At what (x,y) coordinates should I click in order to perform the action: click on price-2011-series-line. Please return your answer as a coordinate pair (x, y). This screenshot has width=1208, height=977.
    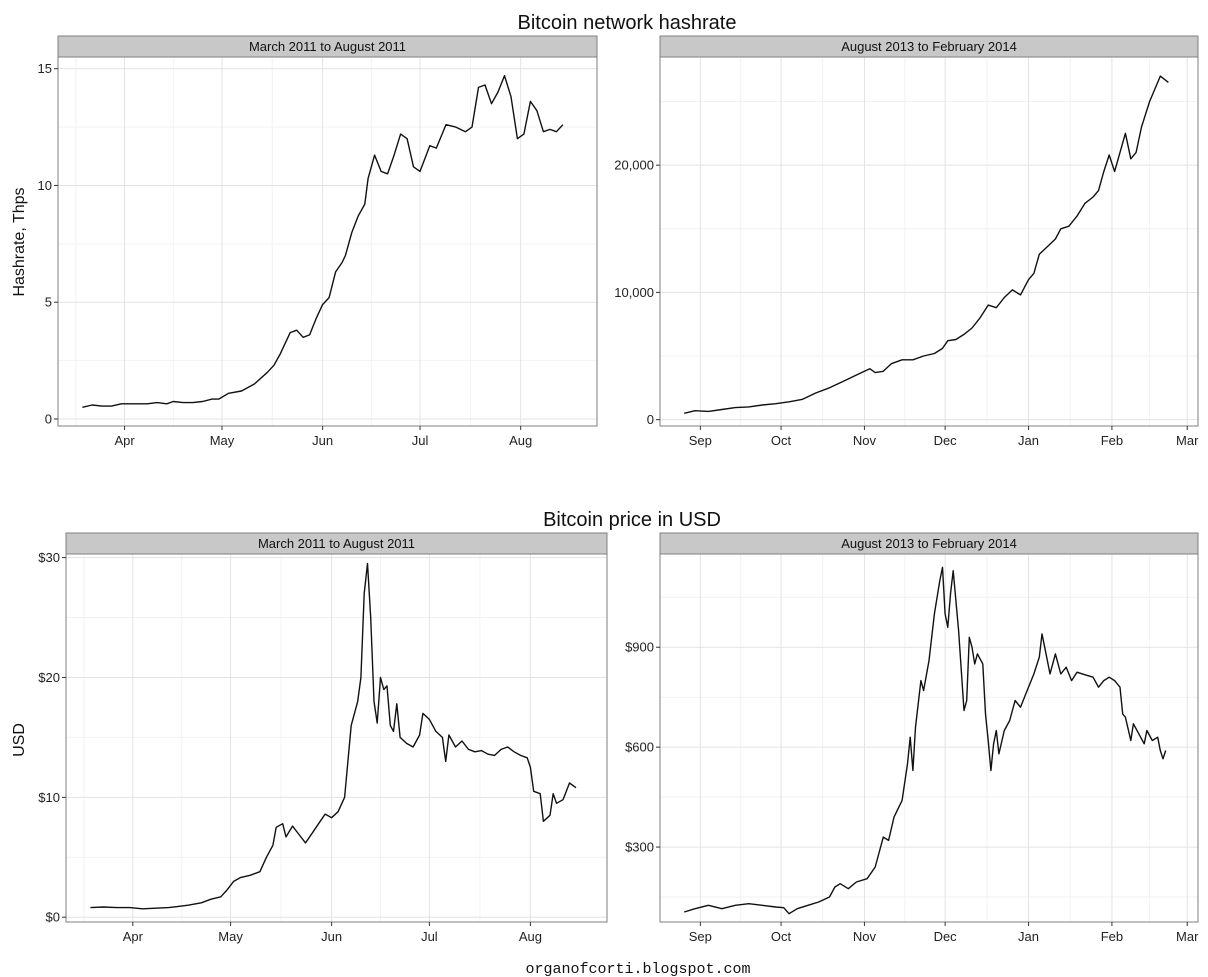
    Looking at the image, I should click on (333, 736).